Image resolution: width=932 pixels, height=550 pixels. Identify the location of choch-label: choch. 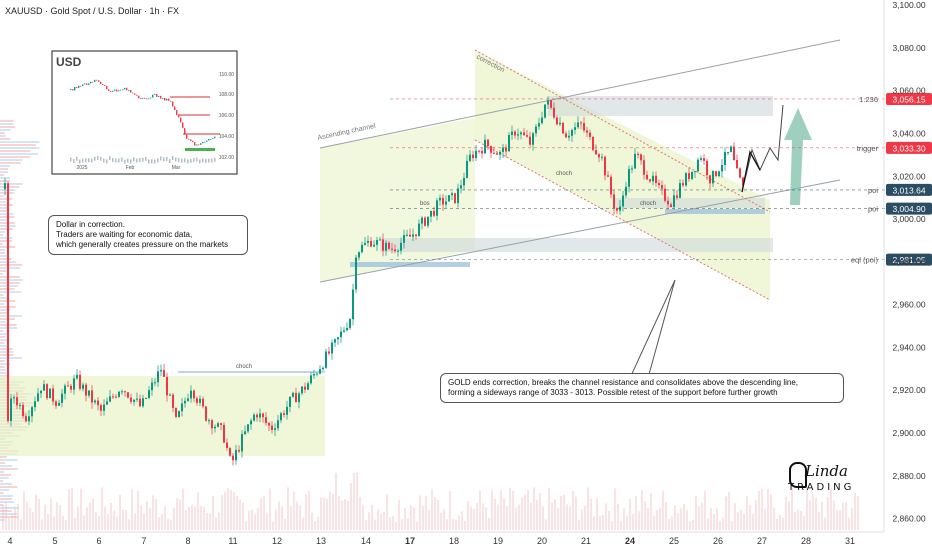
(564, 174).